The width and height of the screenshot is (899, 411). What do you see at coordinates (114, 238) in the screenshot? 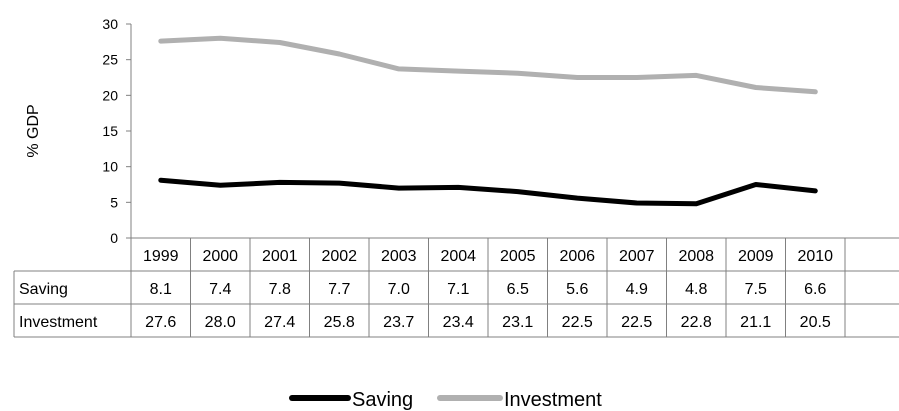
I see `y-tick-label: 0` at bounding box center [114, 238].